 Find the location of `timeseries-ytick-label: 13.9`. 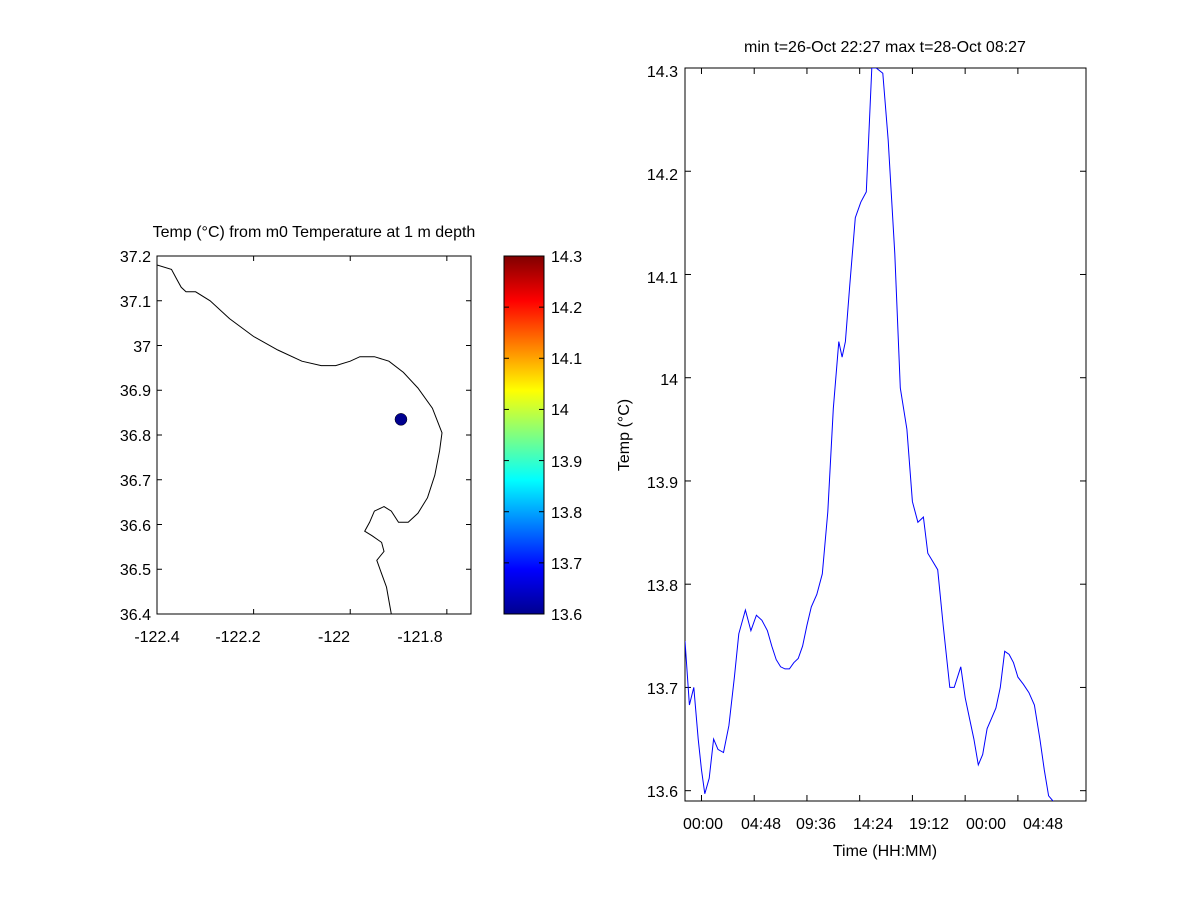

timeseries-ytick-label: 13.9 is located at coordinates (662, 483).